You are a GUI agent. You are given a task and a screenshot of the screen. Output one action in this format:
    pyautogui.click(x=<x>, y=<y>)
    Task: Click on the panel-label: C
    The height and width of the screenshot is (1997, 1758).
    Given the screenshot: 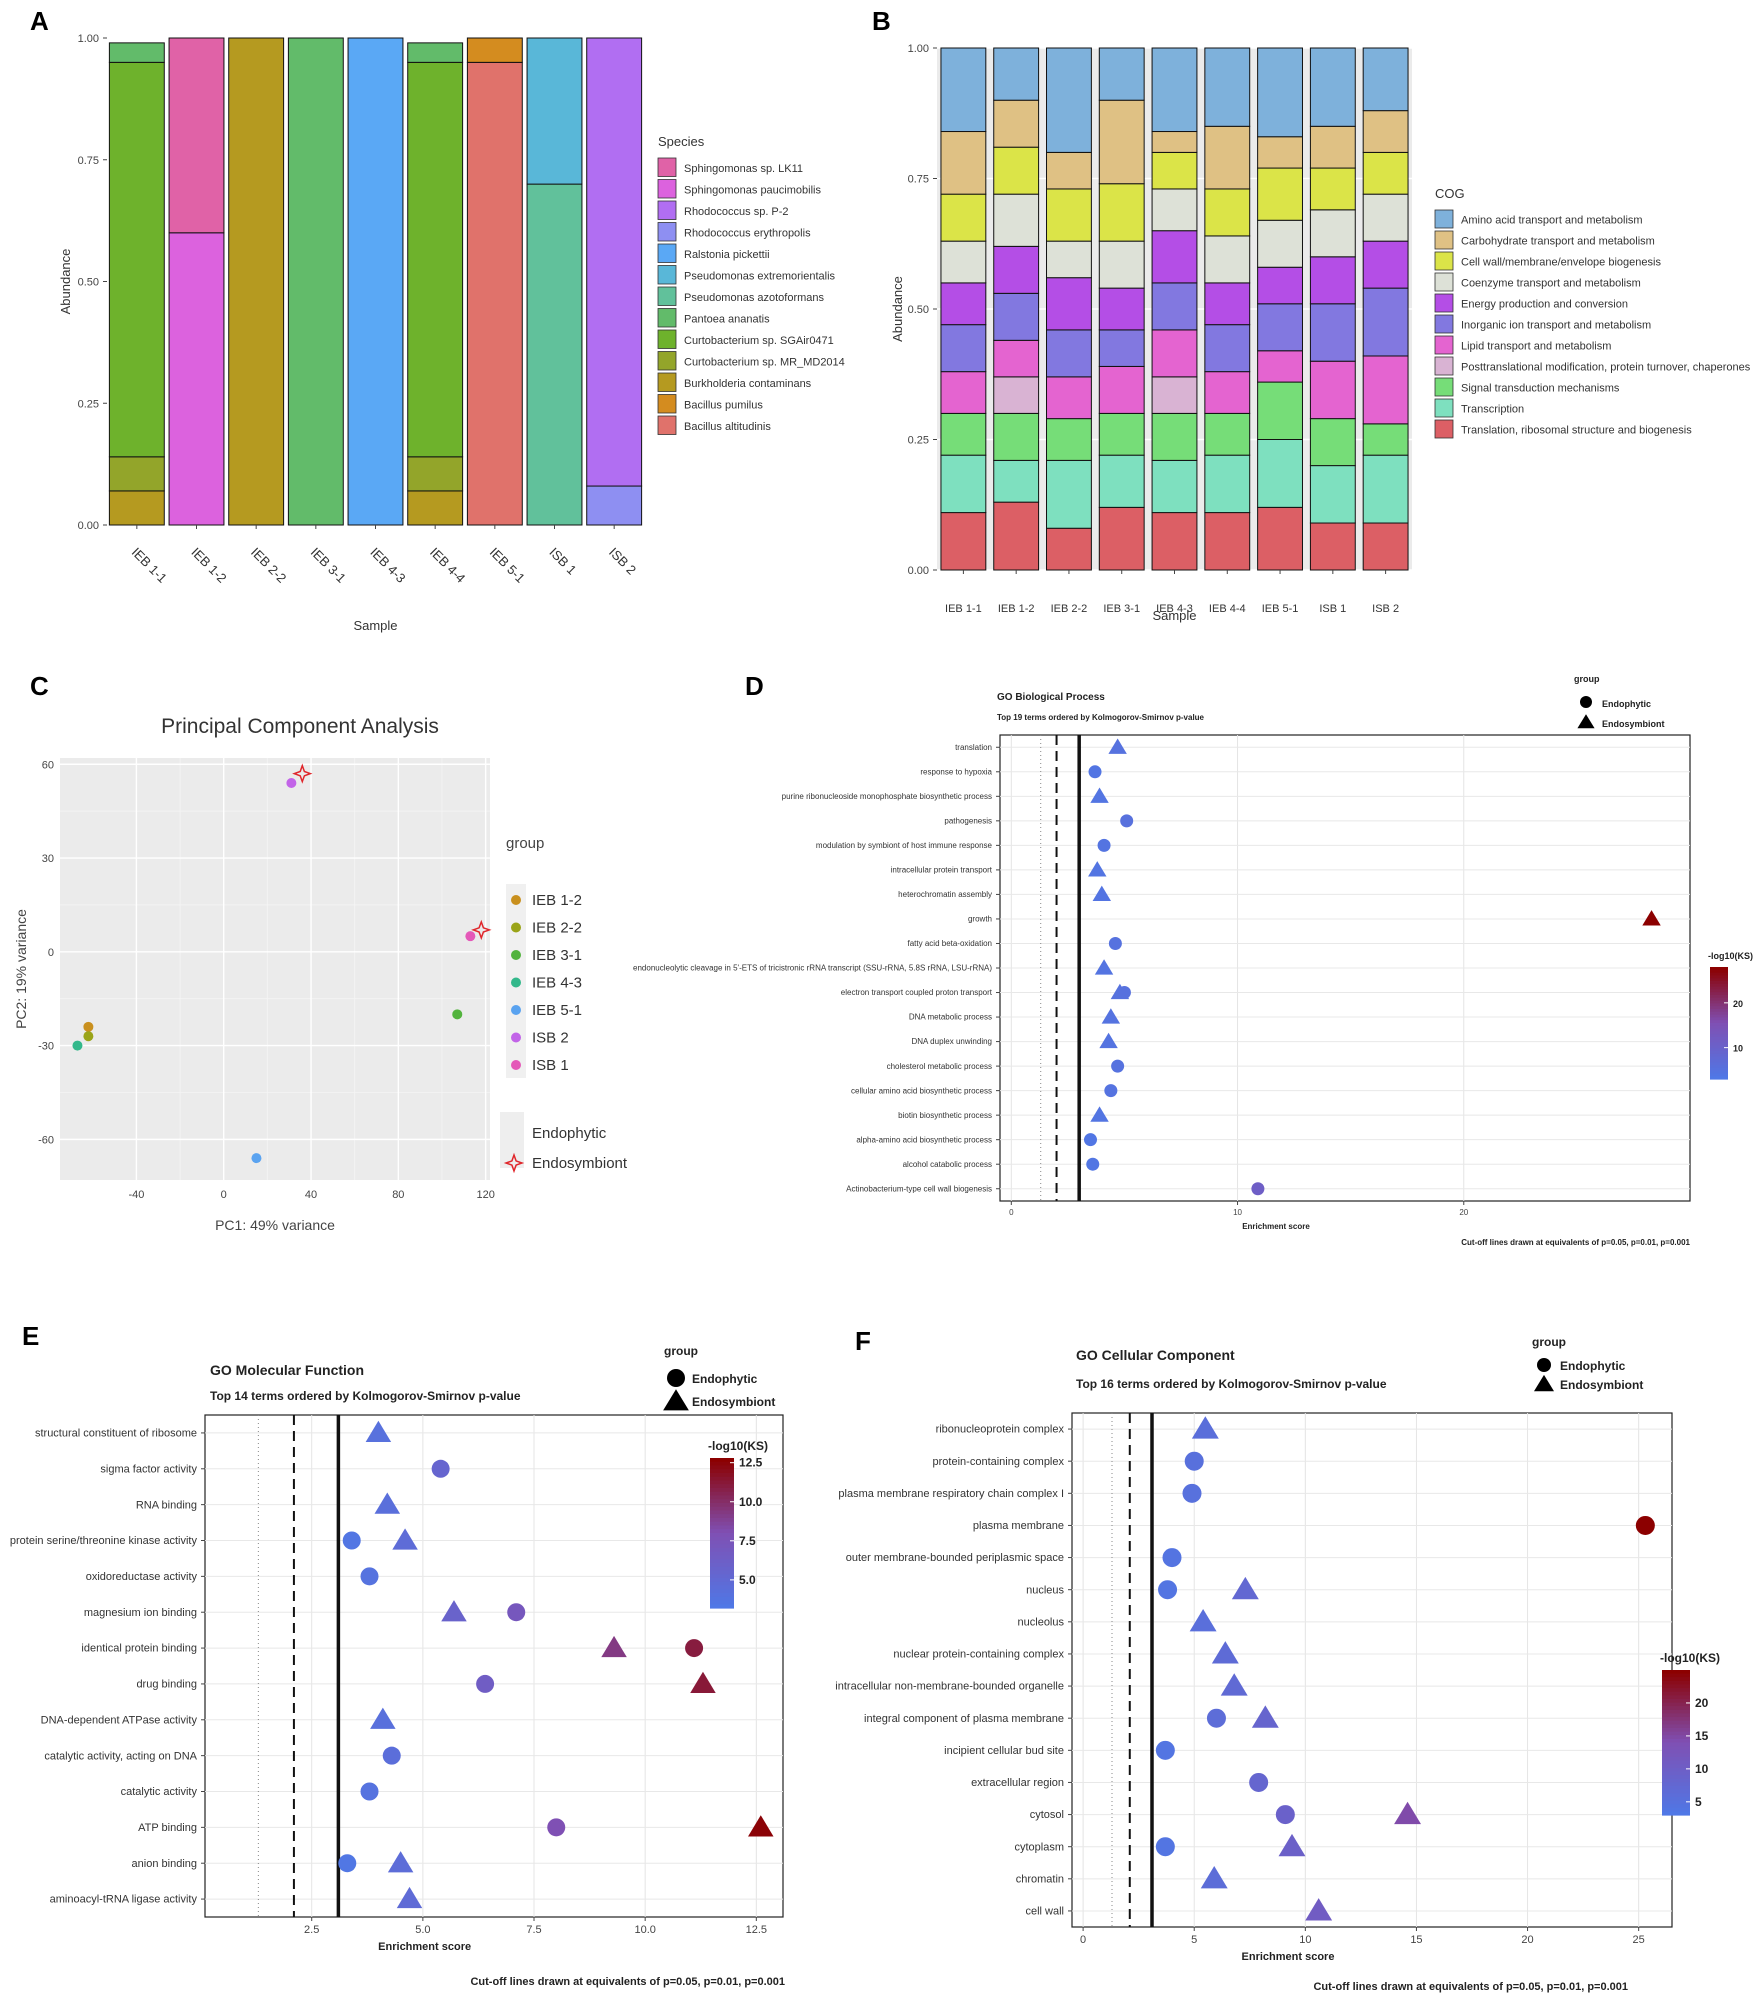 What is the action you would take?
    pyautogui.click(x=39, y=686)
    